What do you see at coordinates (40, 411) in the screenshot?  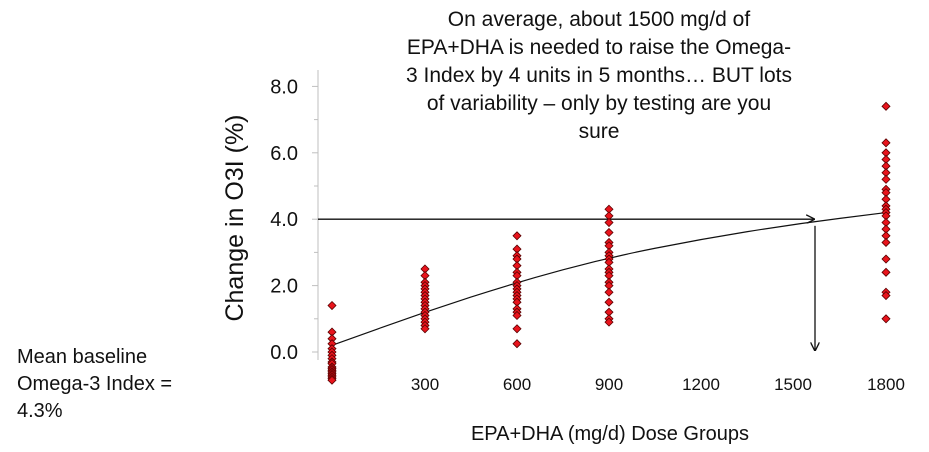 I see `note-line-3: 4.3%` at bounding box center [40, 411].